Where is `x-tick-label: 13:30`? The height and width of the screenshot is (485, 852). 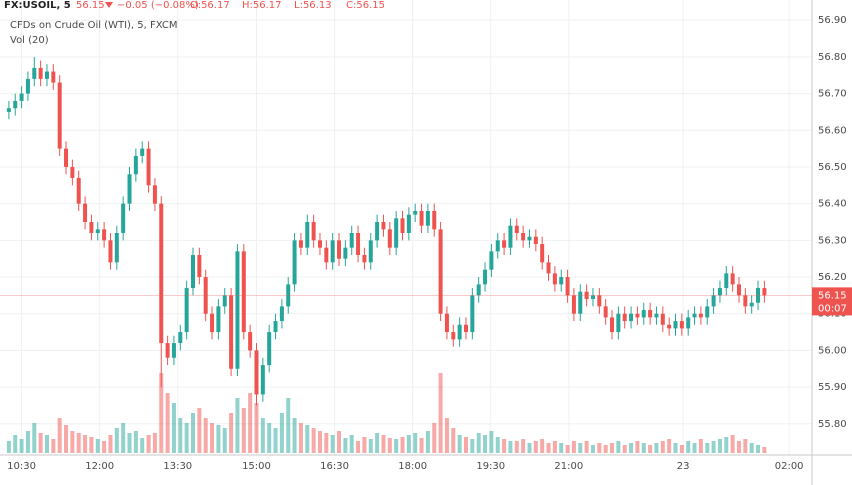 x-tick-label: 13:30 is located at coordinates (177, 466).